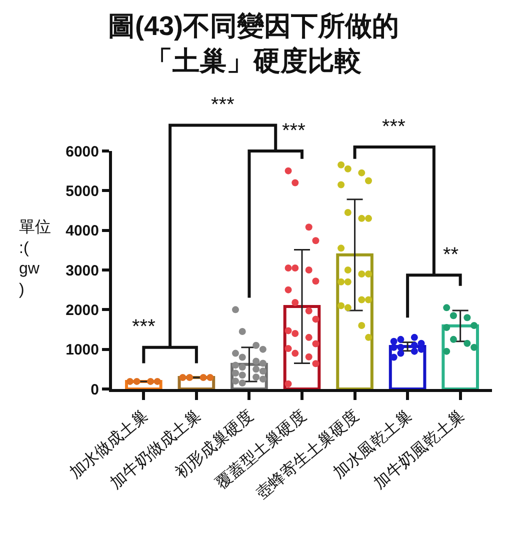  Describe the element at coordinates (451, 255) in the screenshot. I see `annotation: **` at that location.